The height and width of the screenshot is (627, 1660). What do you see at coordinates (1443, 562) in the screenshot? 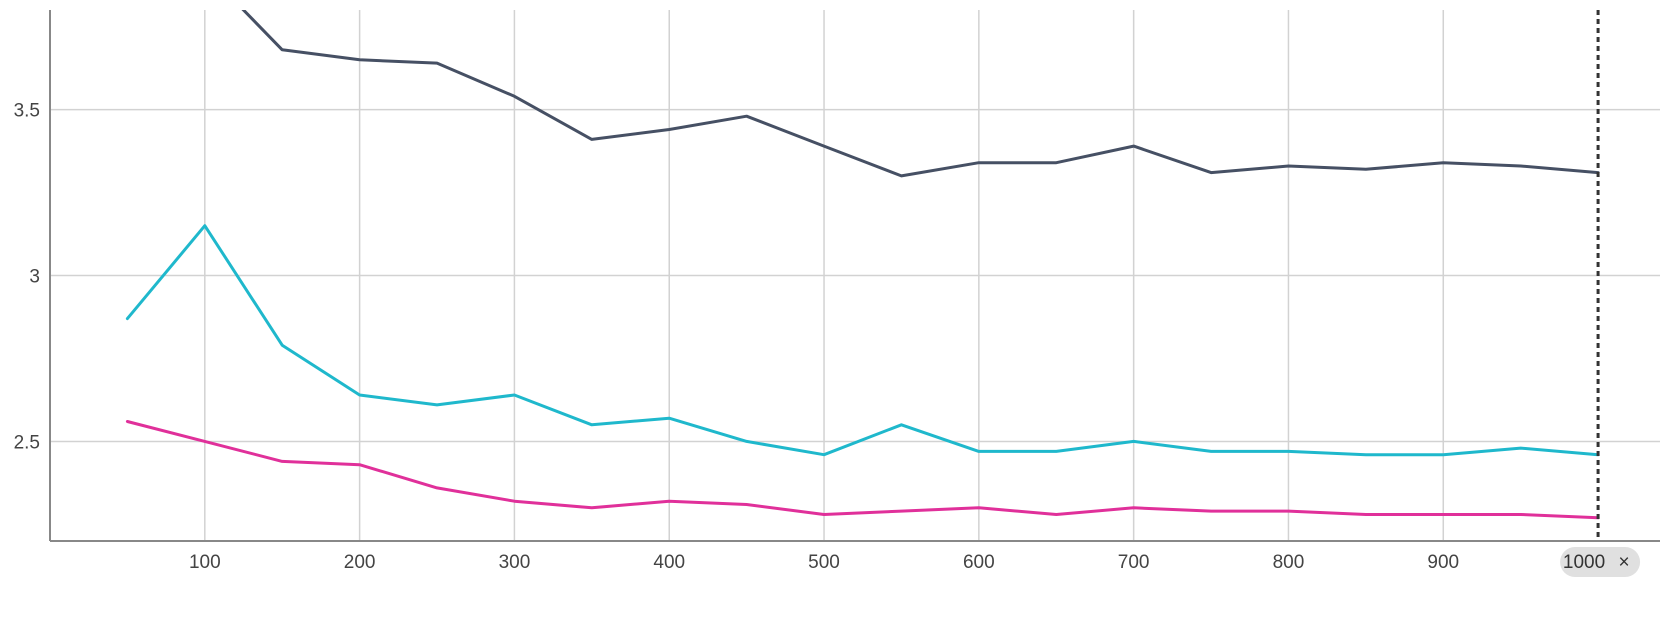
I see `x-tick-label: 900` at bounding box center [1443, 562].